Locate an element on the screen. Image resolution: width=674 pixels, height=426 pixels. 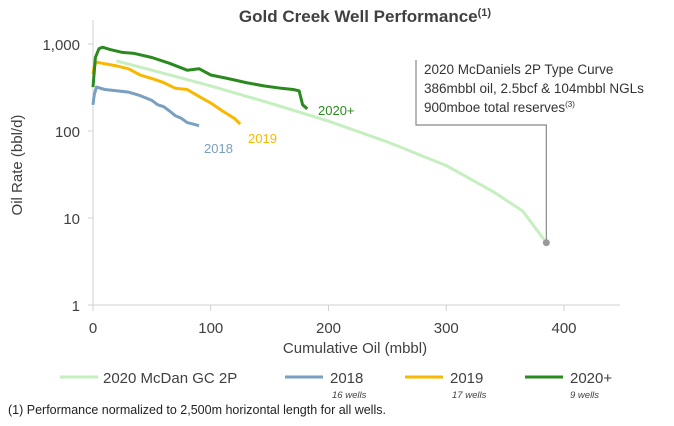
legend-sublabel: 9 wells is located at coordinates (584, 395).